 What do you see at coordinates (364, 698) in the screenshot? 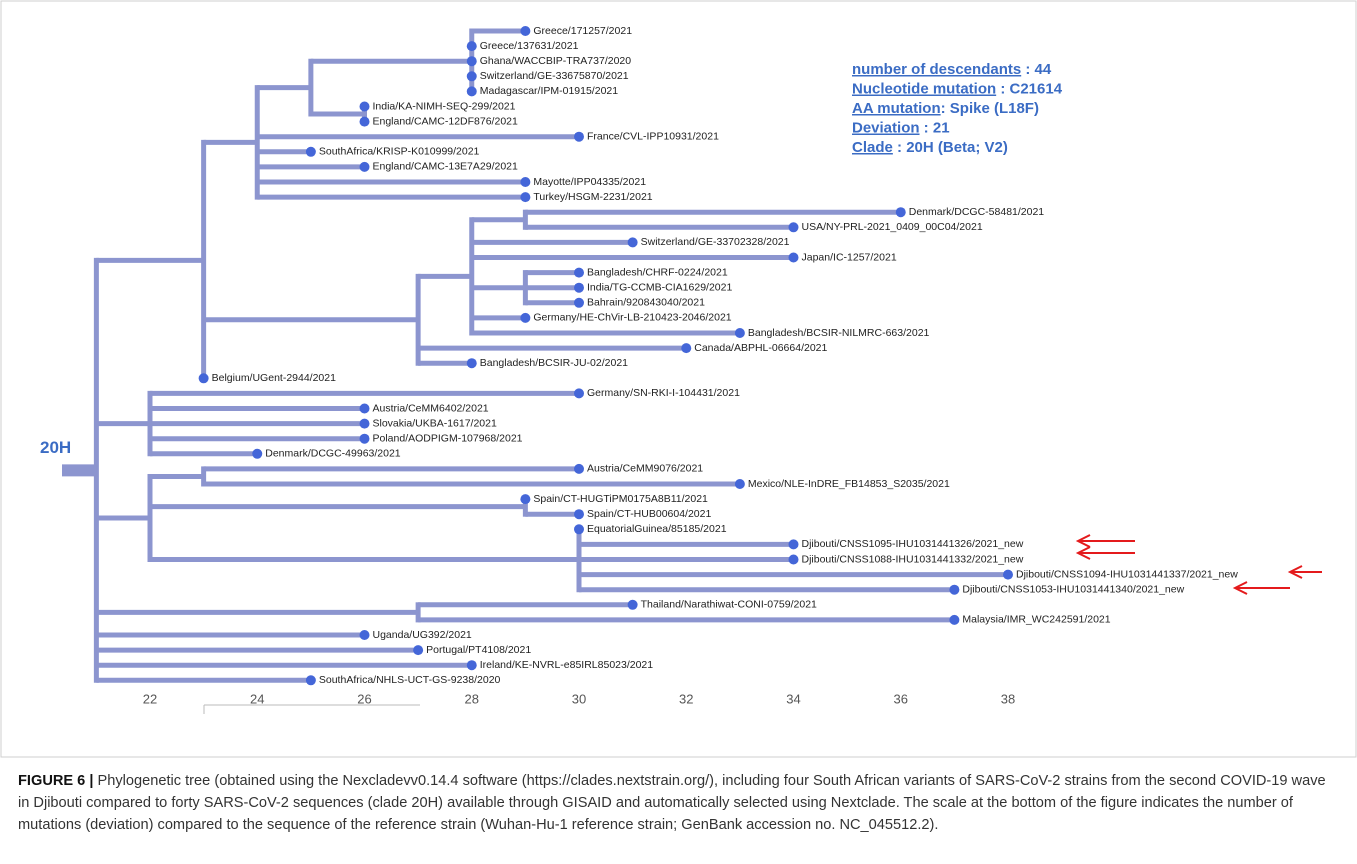
I see `x-tick-label: 26` at bounding box center [364, 698].